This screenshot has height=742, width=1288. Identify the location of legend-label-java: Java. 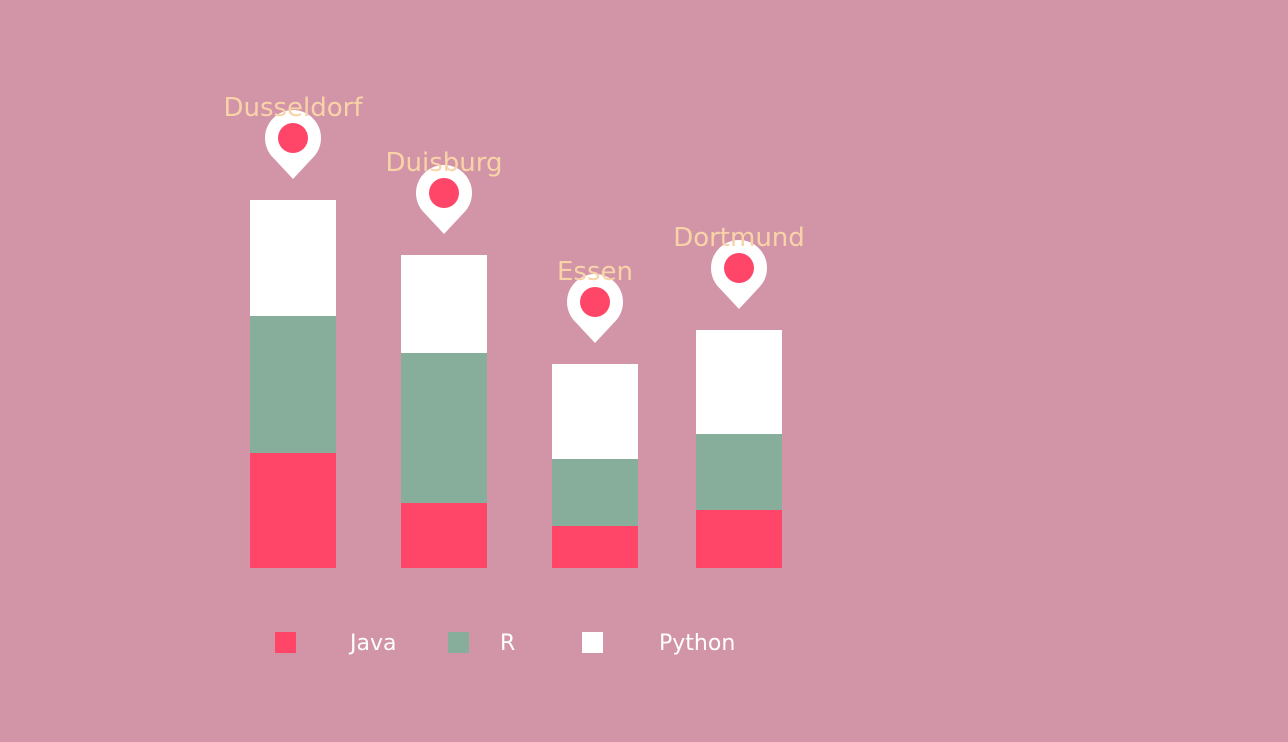
(372, 643).